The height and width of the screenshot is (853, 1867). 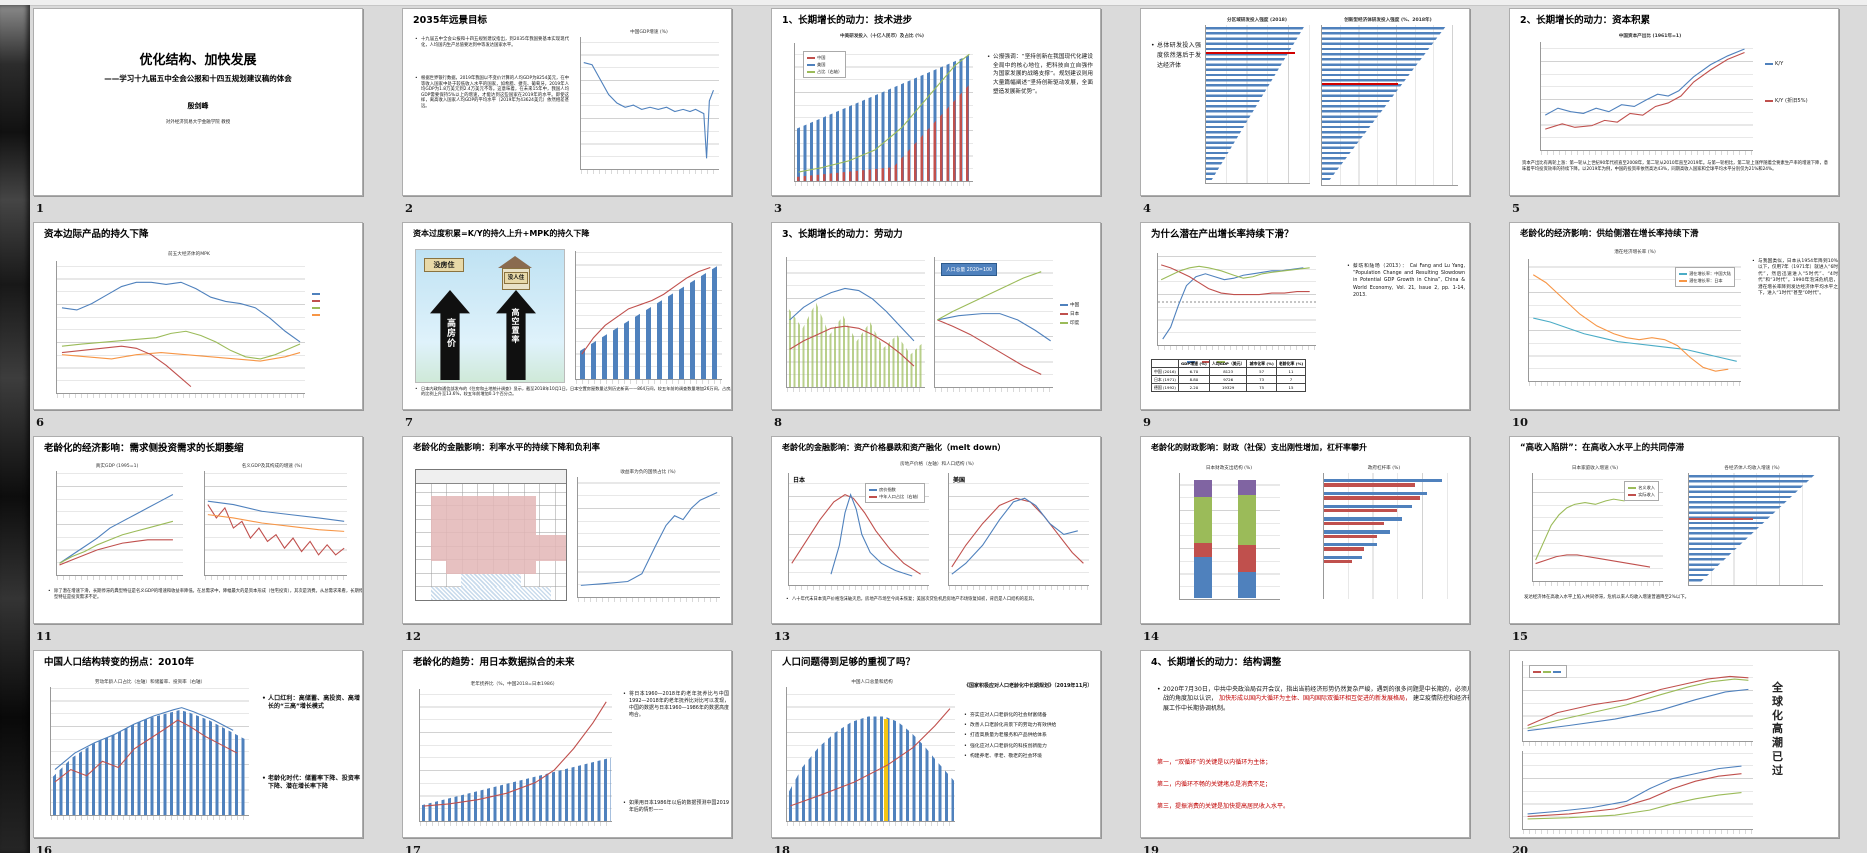 What do you see at coordinates (1516, 208) in the screenshot?
I see `slide-number: 5` at bounding box center [1516, 208].